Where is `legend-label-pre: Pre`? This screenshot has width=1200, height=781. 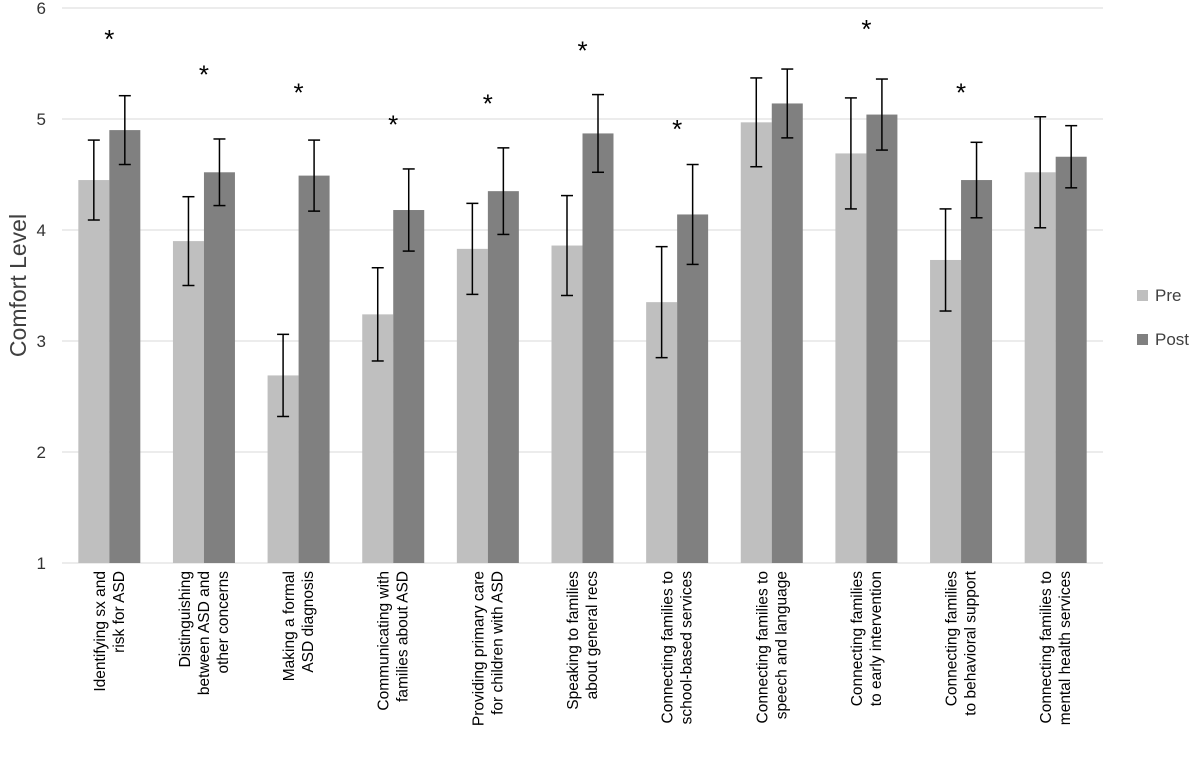 legend-label-pre: Pre is located at coordinates (1168, 295).